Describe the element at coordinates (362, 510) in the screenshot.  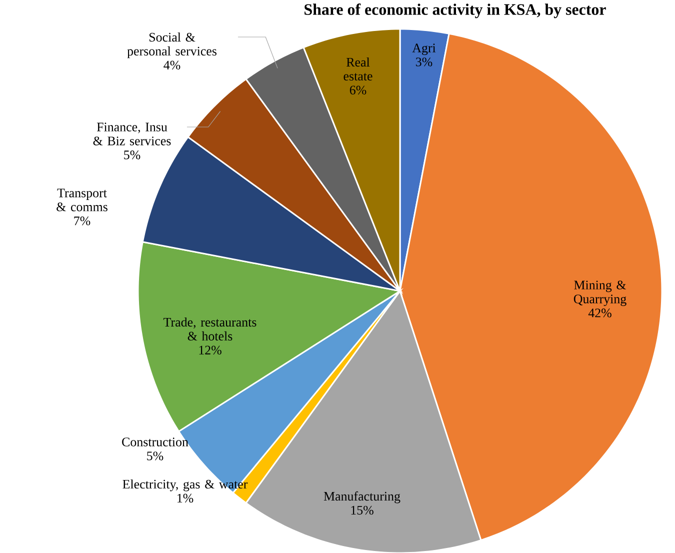
I see `data-label: 15%` at that location.